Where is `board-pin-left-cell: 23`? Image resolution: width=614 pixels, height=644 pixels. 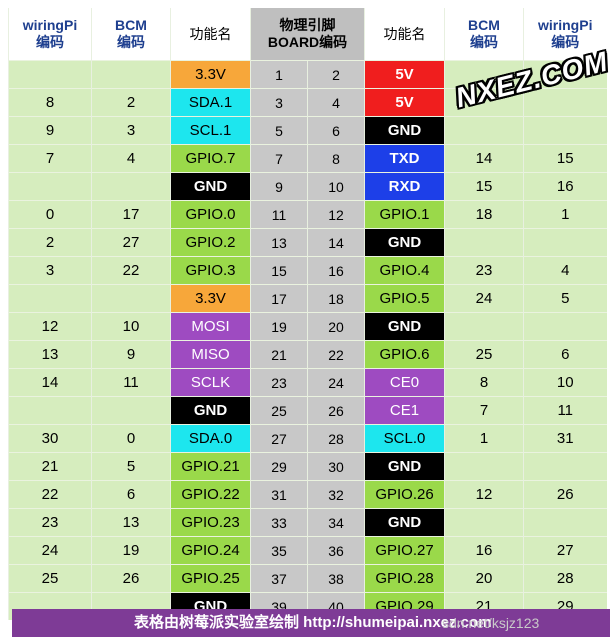
board-pin-left-cell: 23 is located at coordinates (279, 382).